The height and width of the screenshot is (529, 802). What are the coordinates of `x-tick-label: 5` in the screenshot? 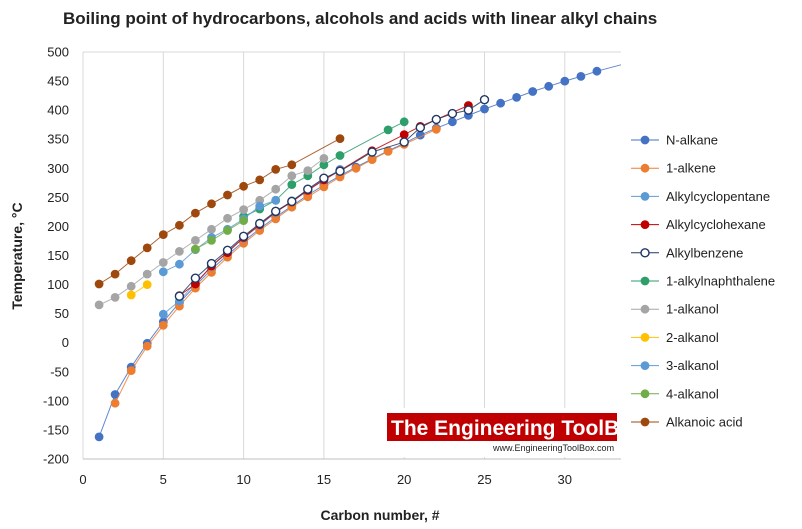 It's located at (163, 479).